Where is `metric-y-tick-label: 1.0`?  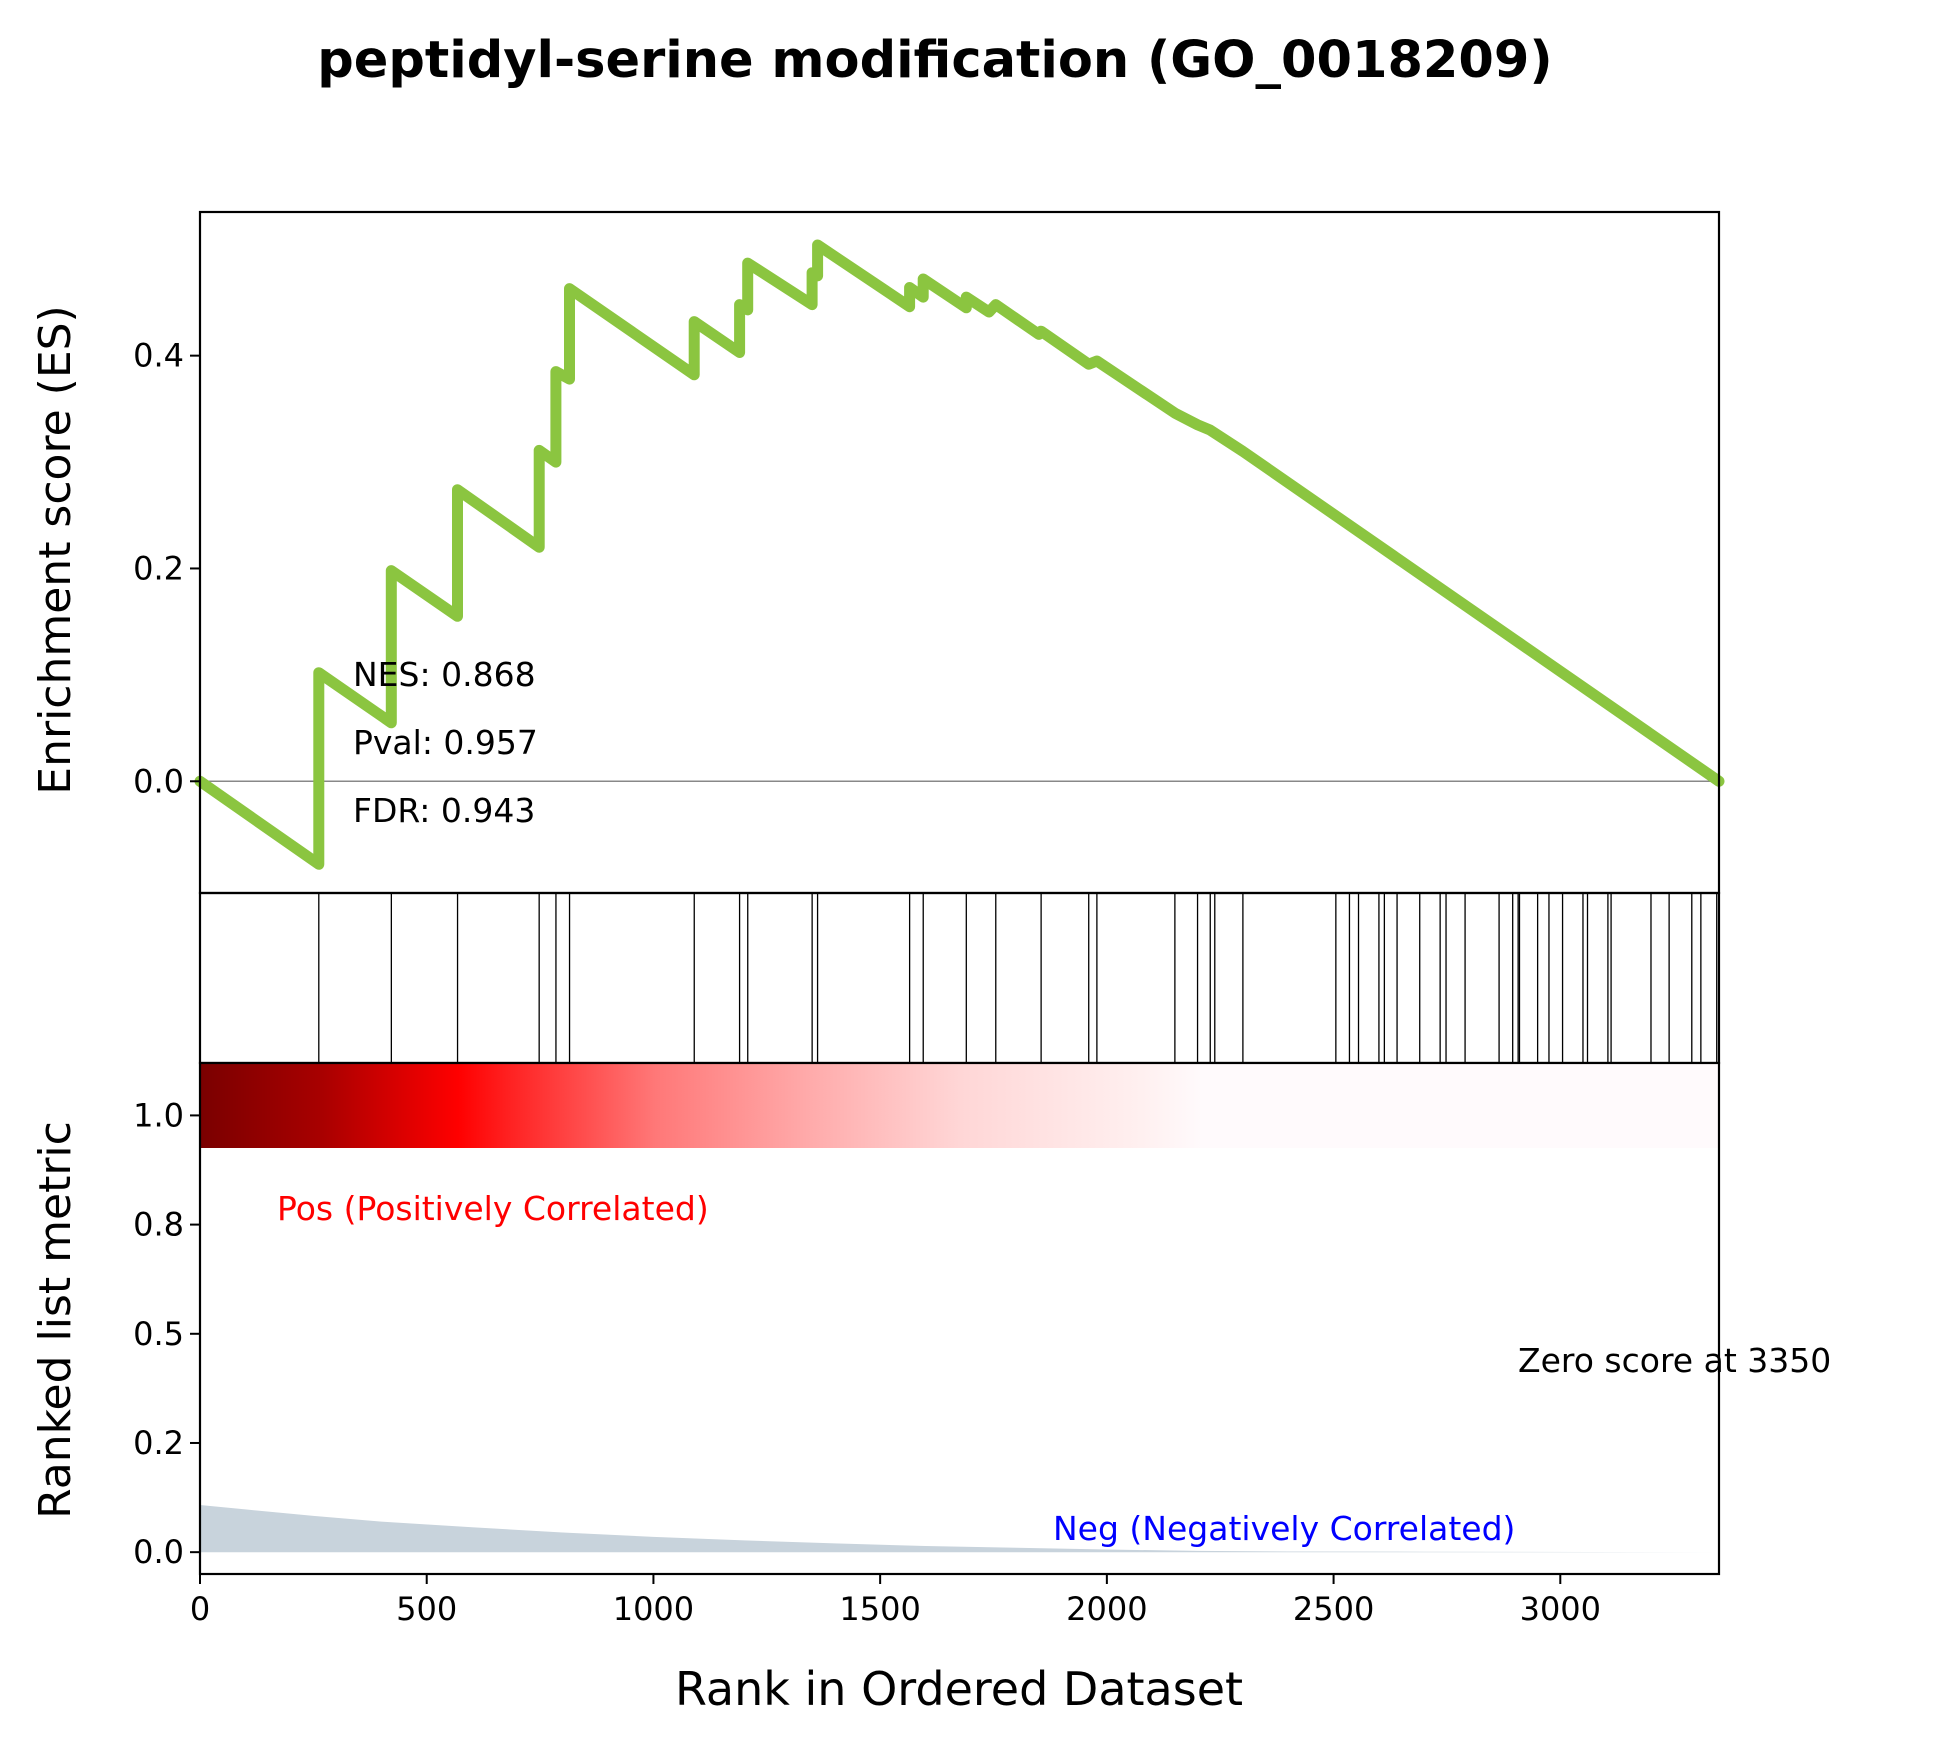
metric-y-tick-label: 1.0 is located at coordinates (158, 1115).